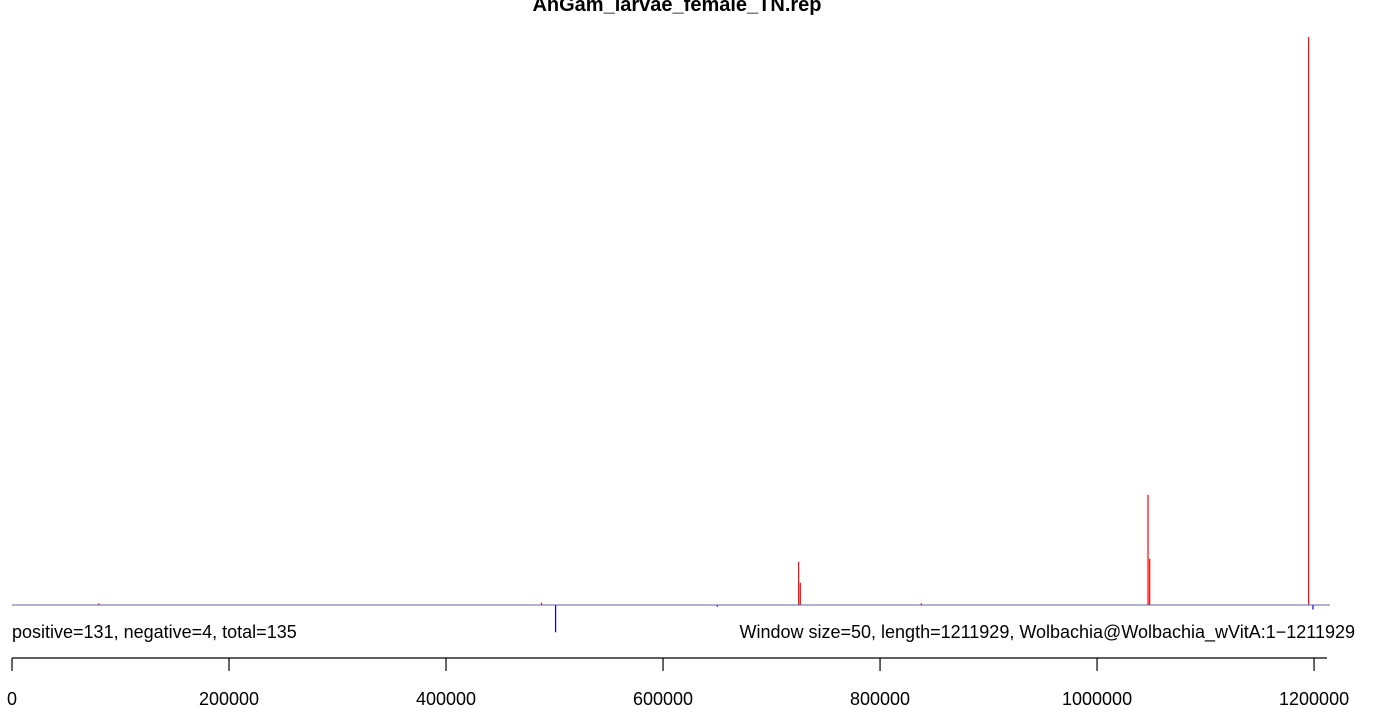 The width and height of the screenshot is (1388, 709). What do you see at coordinates (676, 8) in the screenshot?
I see `chart-title: AnGam_larvae_female_TN.rep` at bounding box center [676, 8].